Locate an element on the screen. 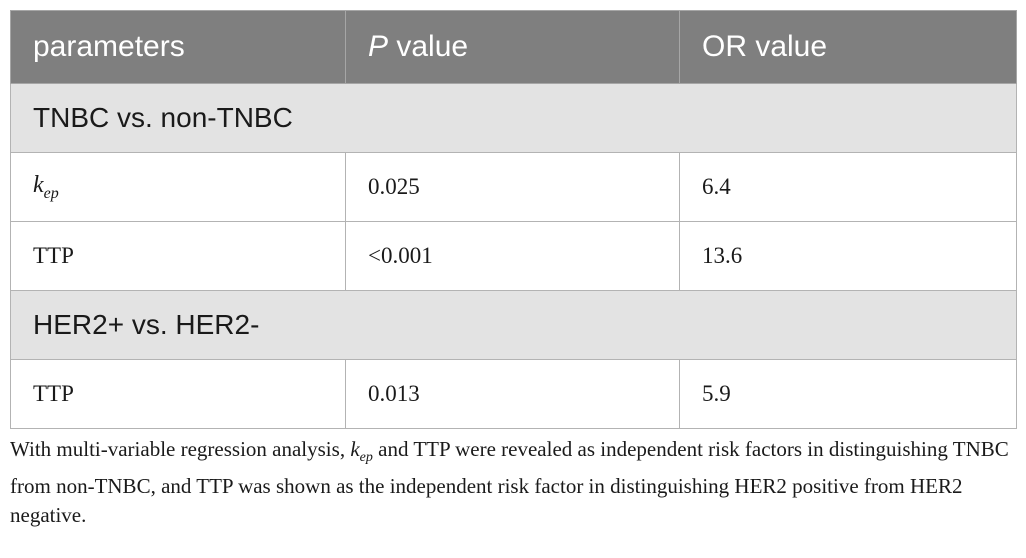 The width and height of the screenshot is (1026, 558). group-row-tnbc: TNBC vs. non-TNBC is located at coordinates (513, 118).